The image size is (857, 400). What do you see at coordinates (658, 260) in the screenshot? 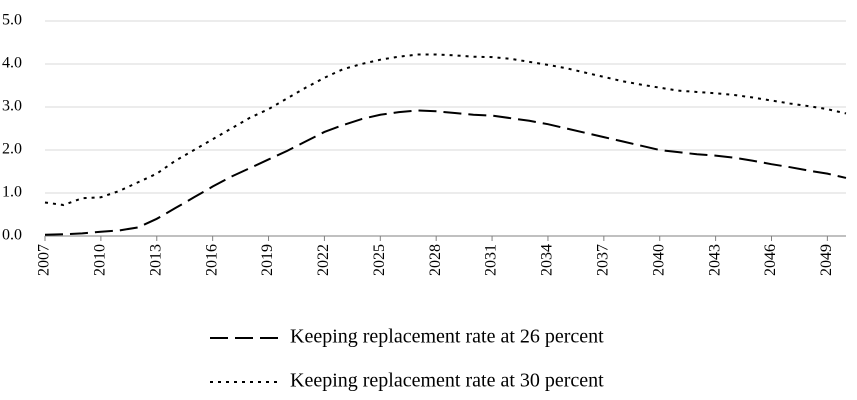
I see `x-tick-label: 2040` at bounding box center [658, 260].